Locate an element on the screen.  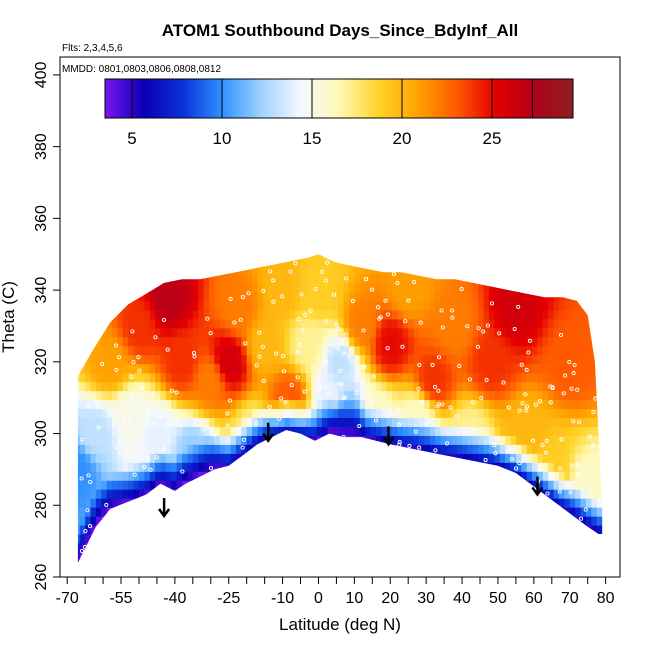
chart-title: ATOM1 Southbound Days_Since_BdyInf_All is located at coordinates (340, 30).